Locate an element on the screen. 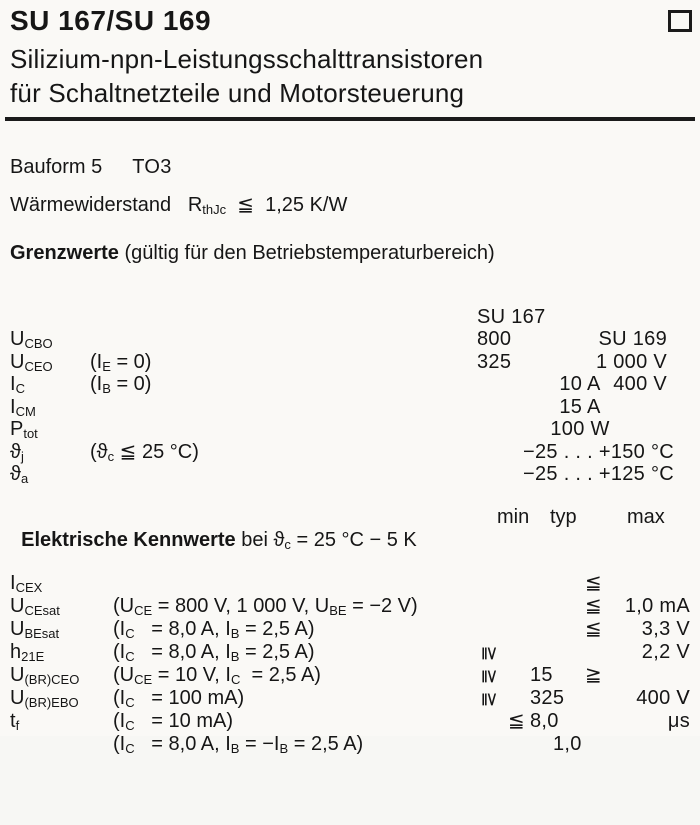 This screenshot has width=700, height=825. parameter-conditions: (UCE = 800 V, 1 000 V, UBE = −2 V) is located at coordinates (265, 606).